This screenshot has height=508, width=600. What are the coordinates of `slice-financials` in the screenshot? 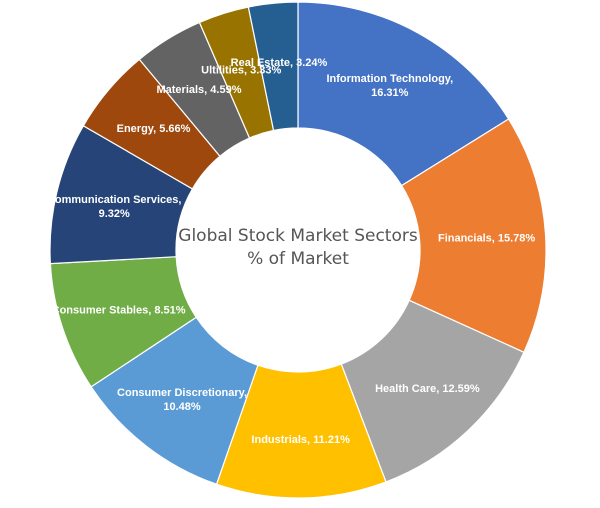 It's located at (473, 236).